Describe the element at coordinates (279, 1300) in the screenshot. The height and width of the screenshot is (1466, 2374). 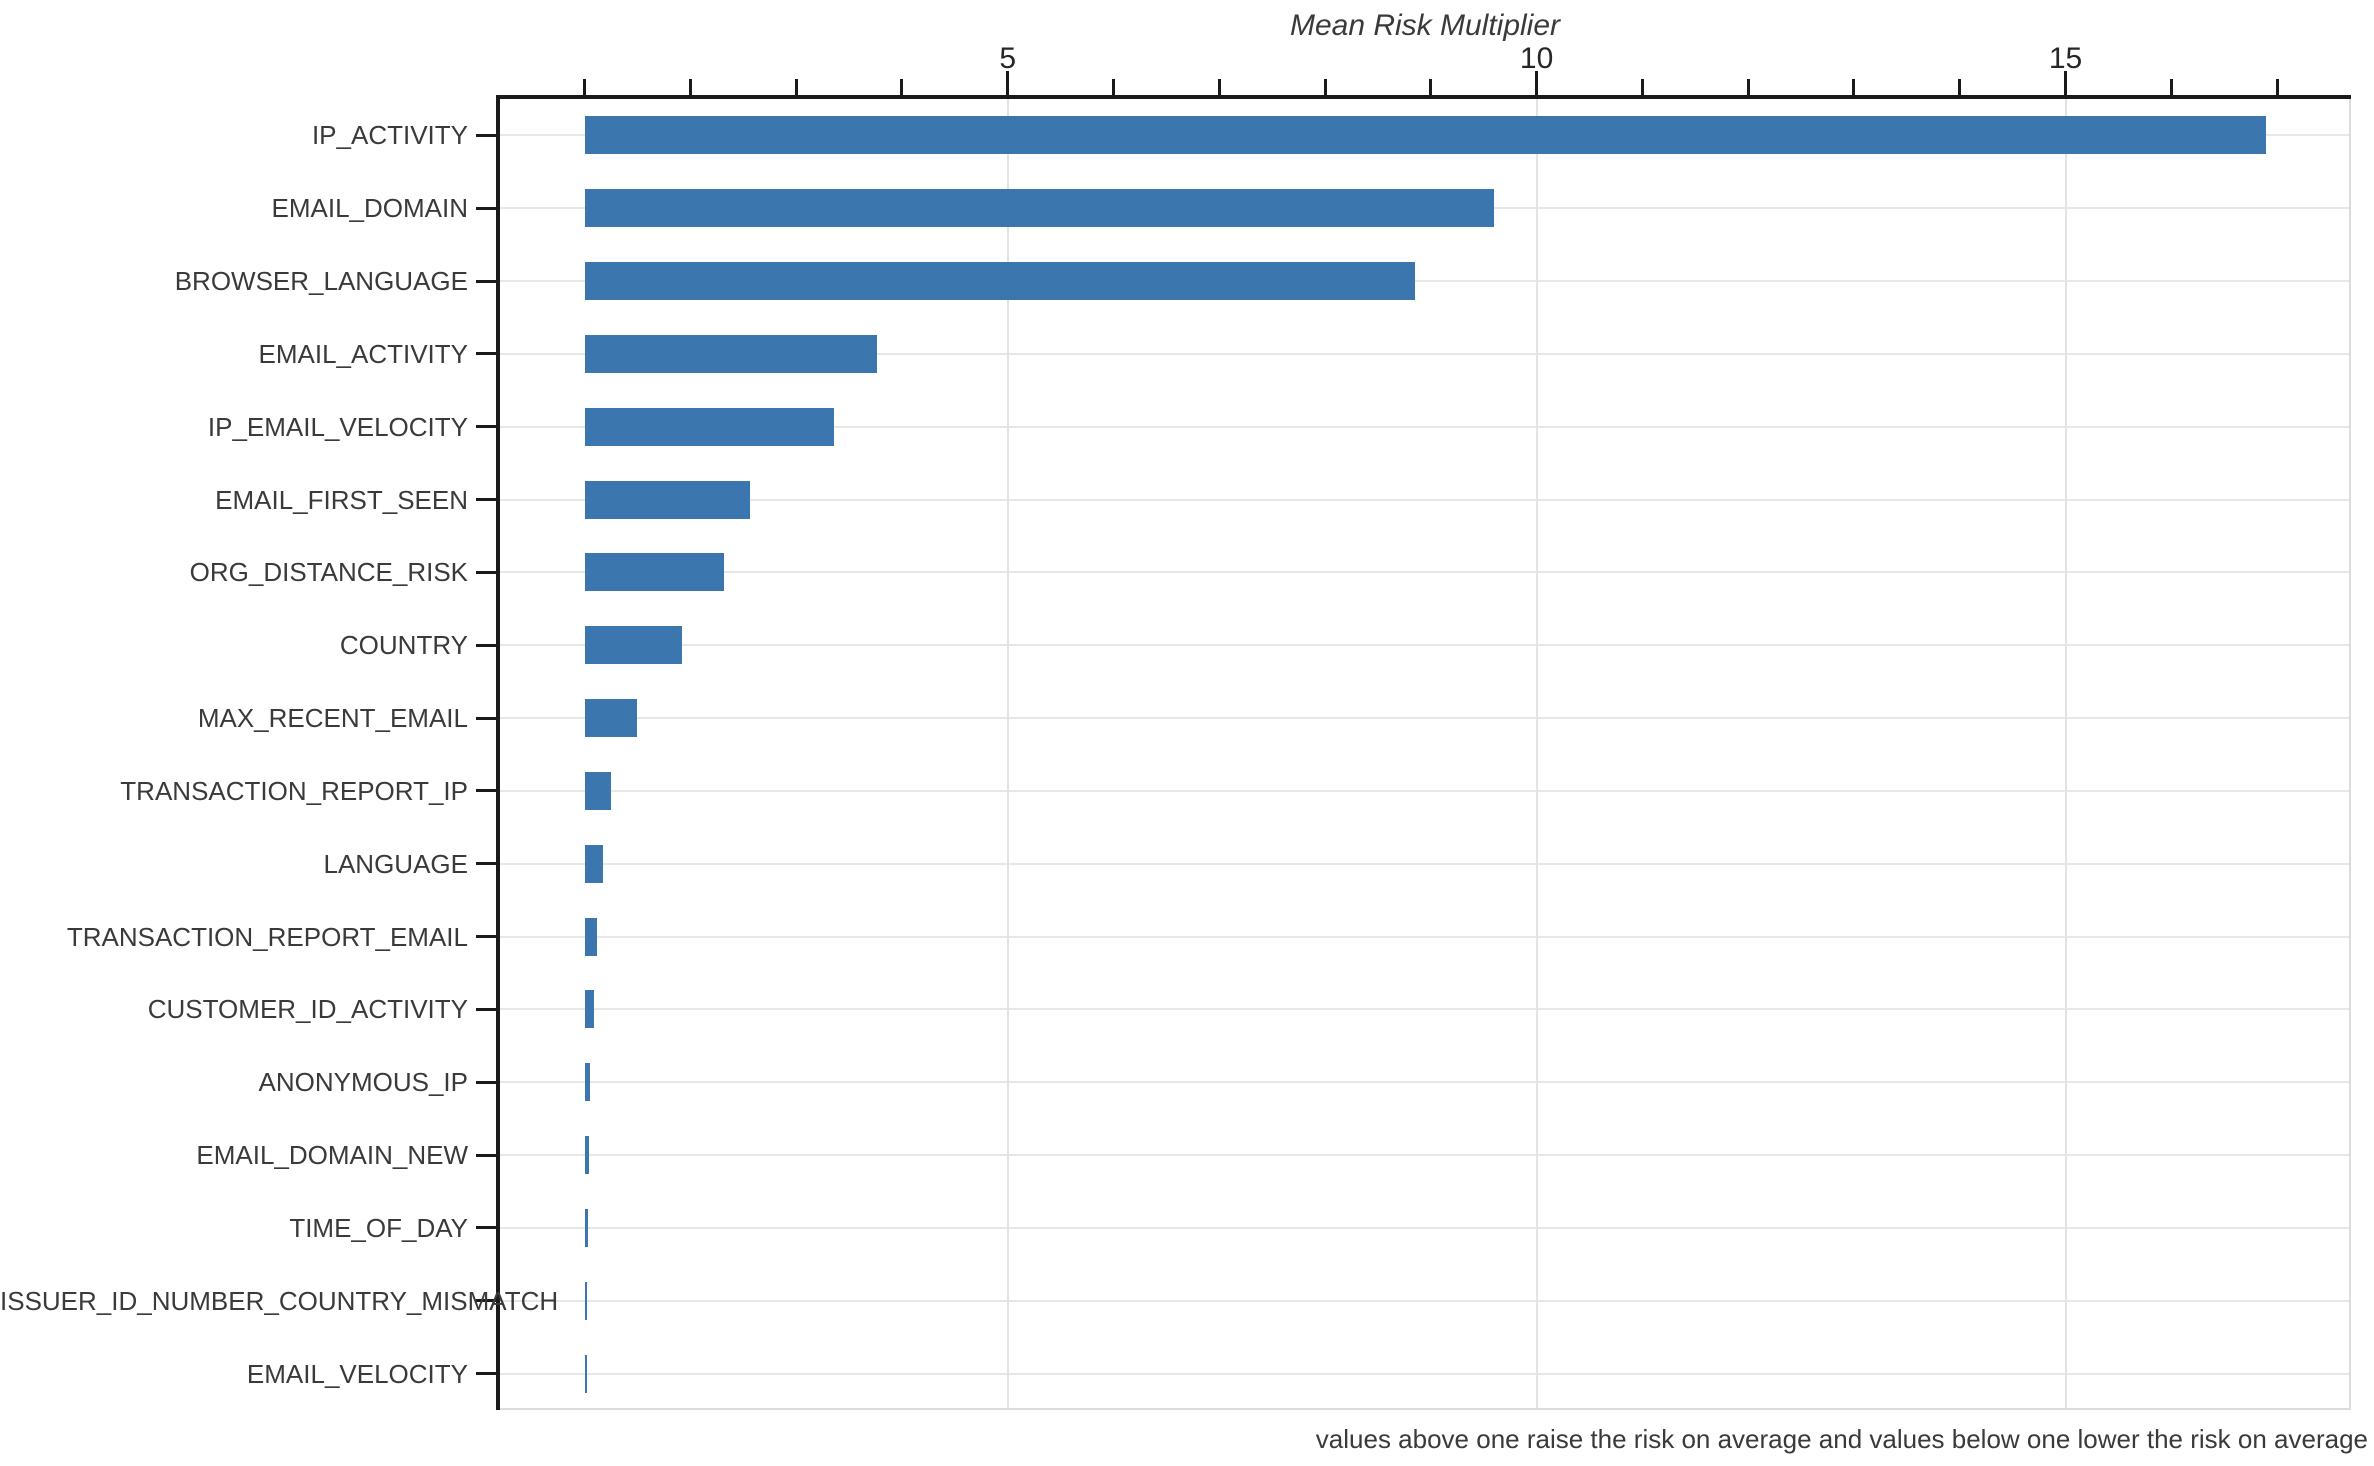
I see `y-category-label: ISSUER_ID_NUMBER_COUNTRY_MISMATCH` at that location.